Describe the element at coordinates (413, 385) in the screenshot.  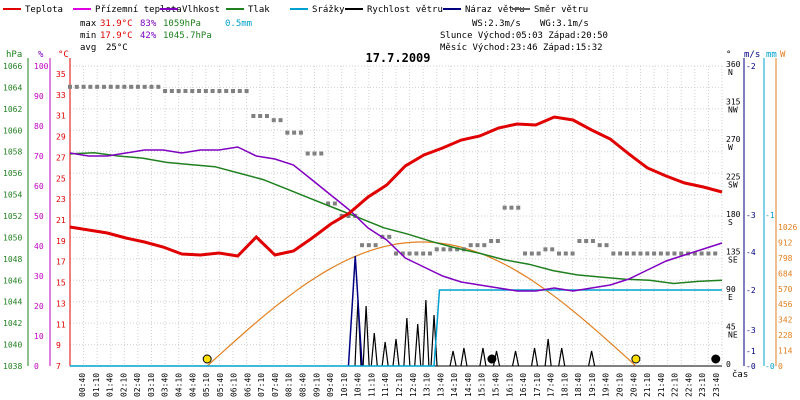
I see `tick-x: 12:40` at that location.